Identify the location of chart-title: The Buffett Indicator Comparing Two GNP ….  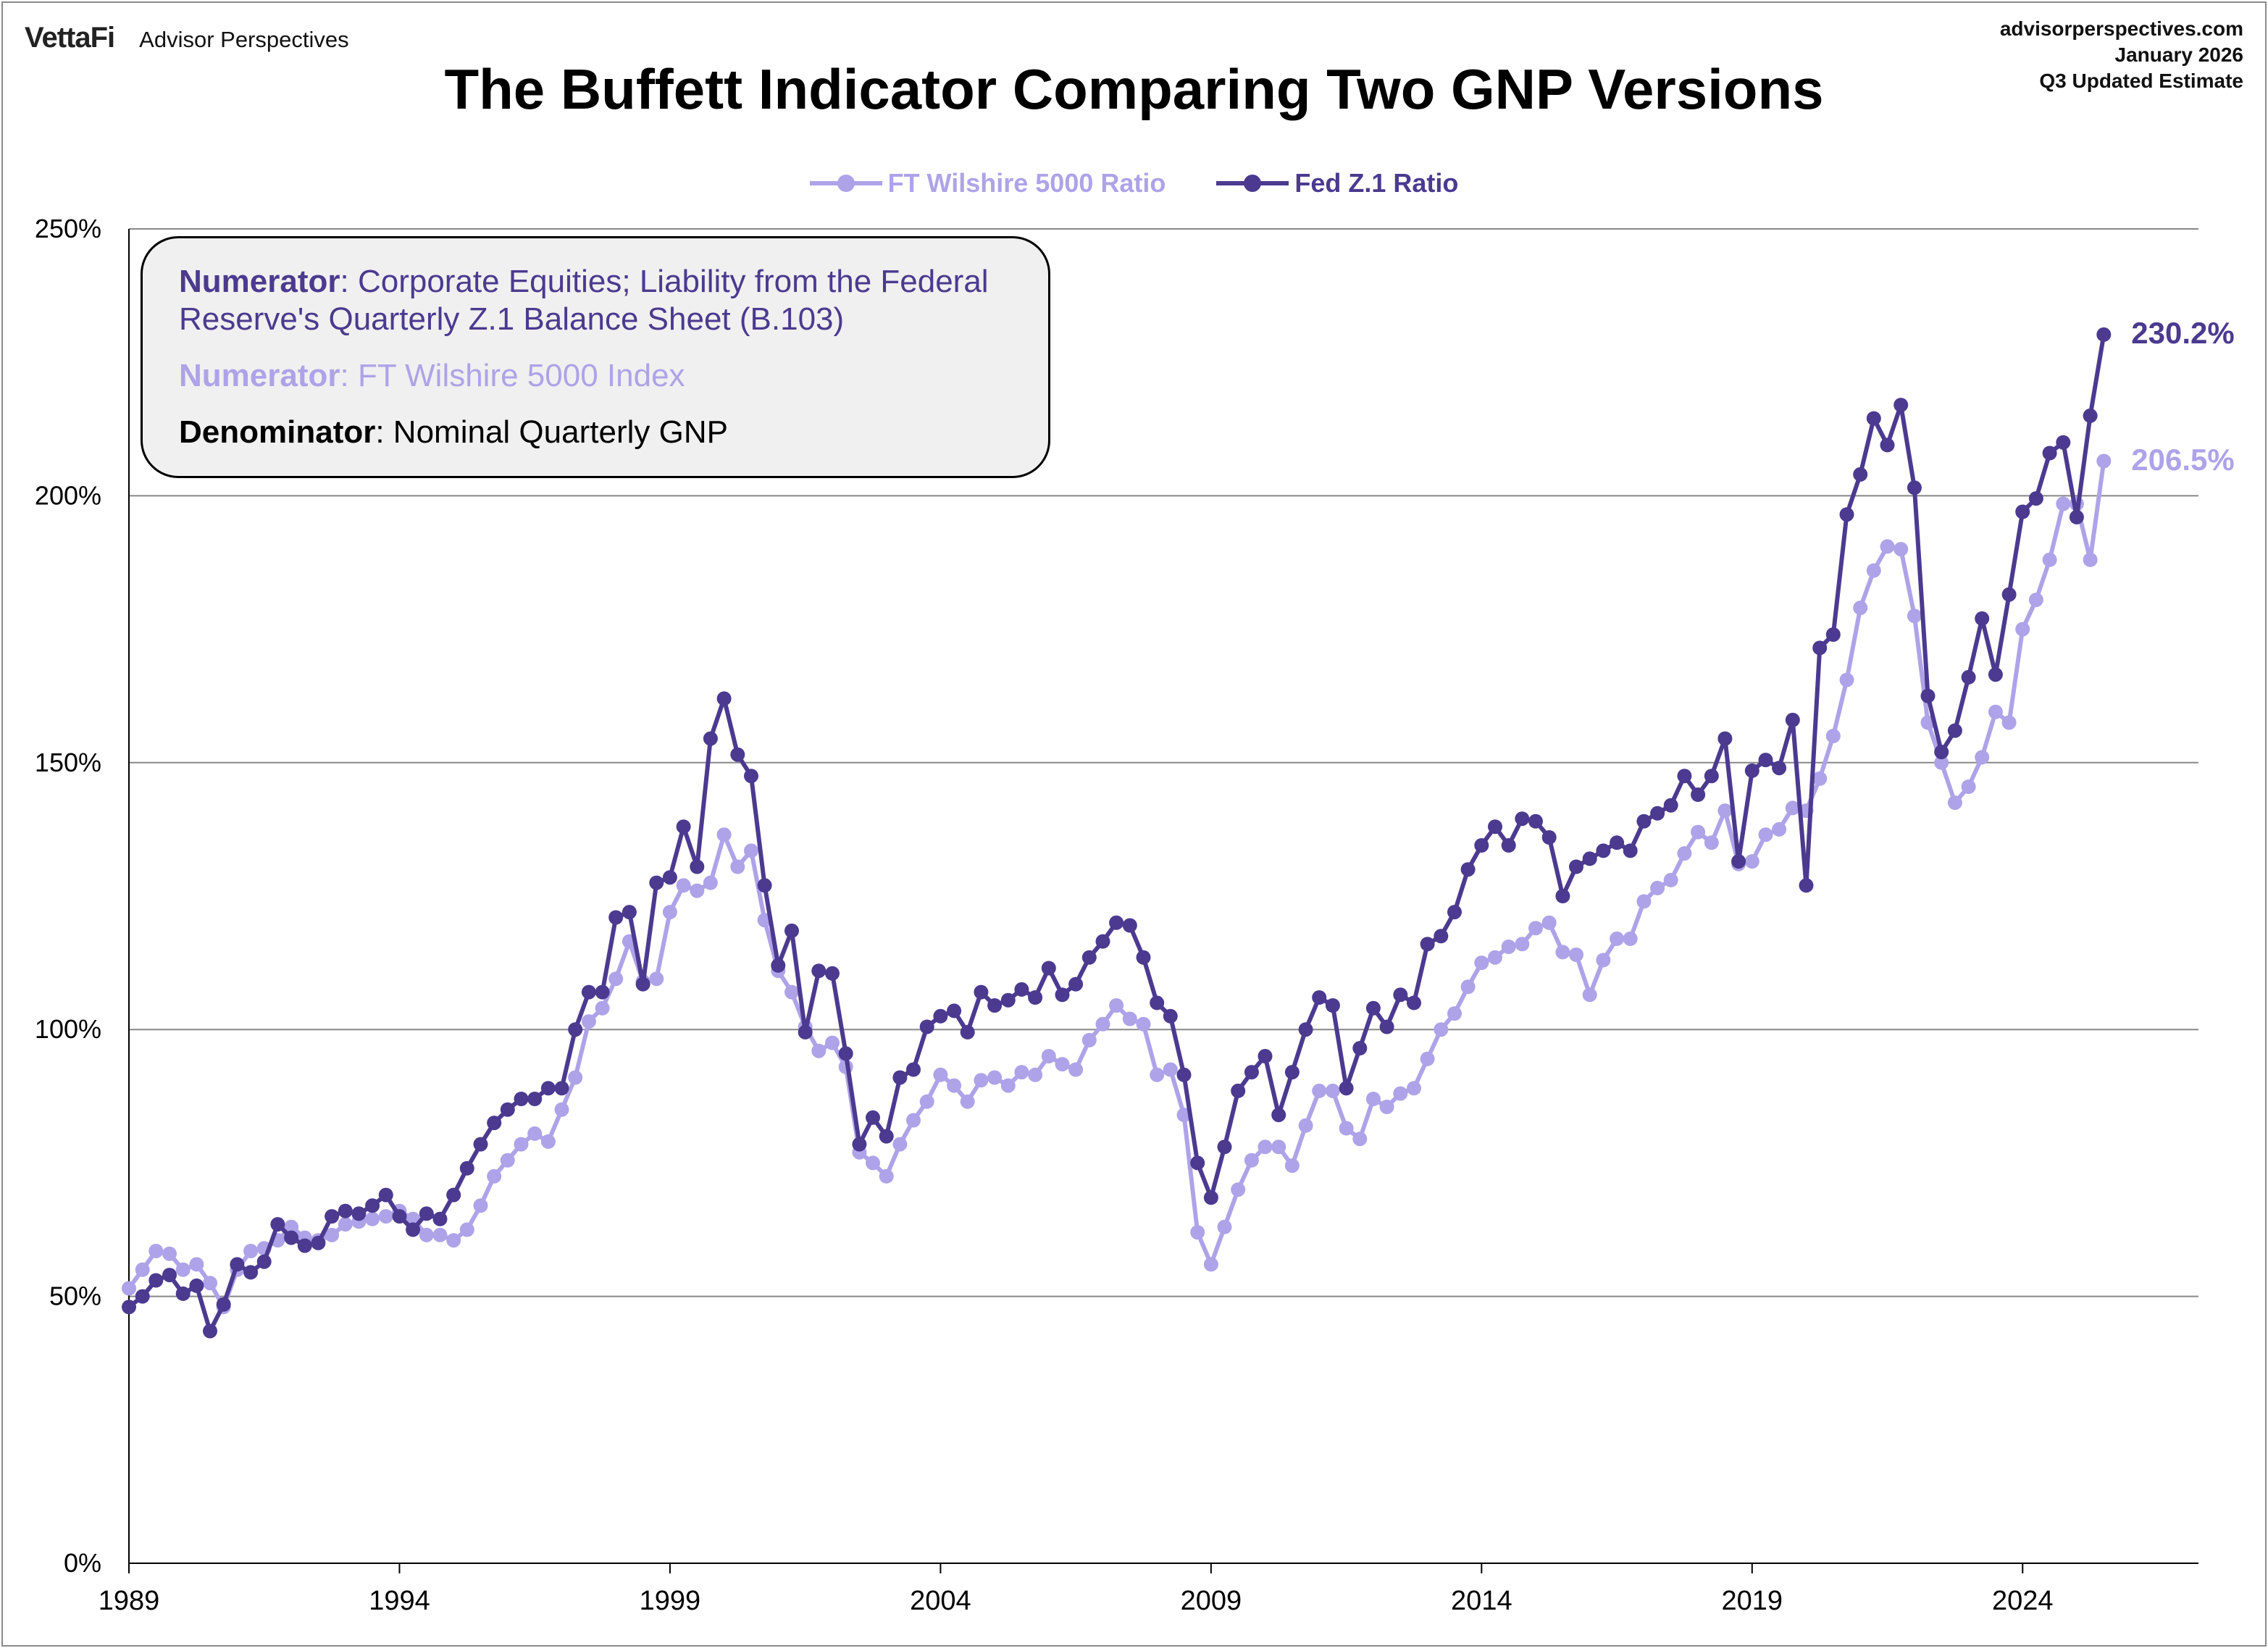
(1134, 89).